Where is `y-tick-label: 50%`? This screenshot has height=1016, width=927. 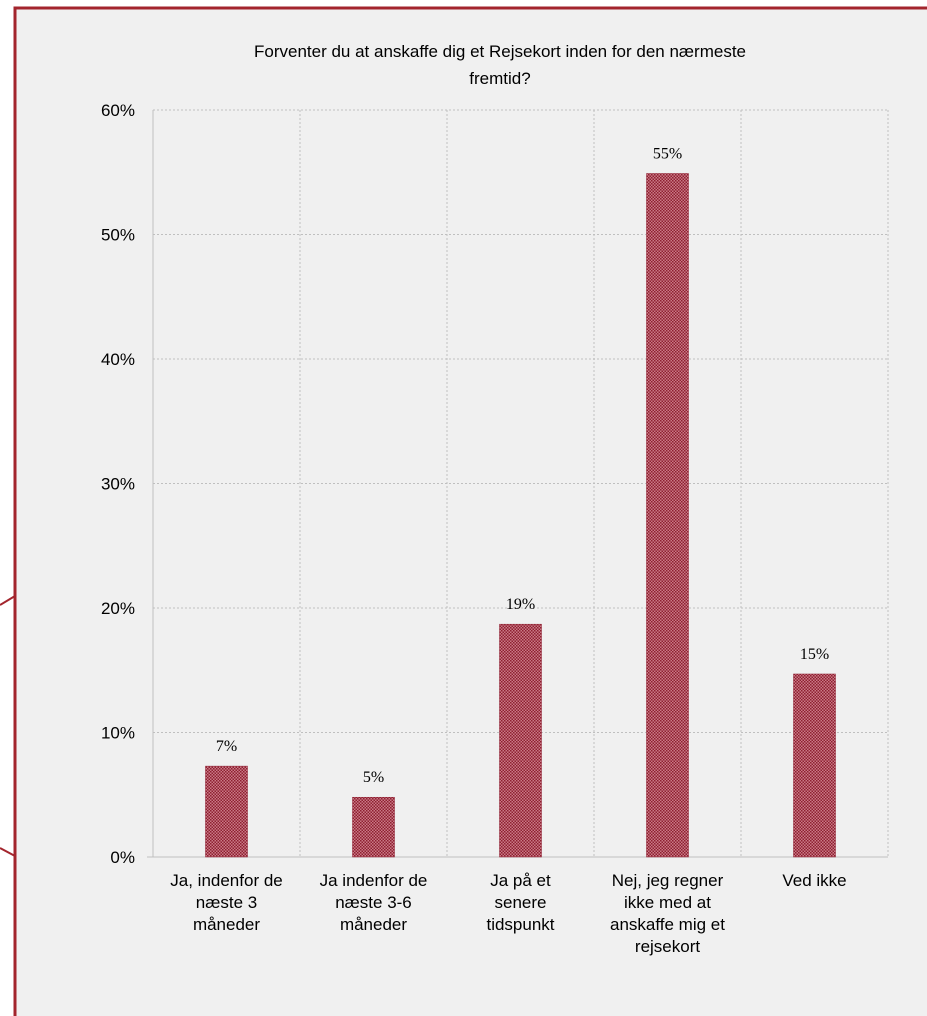 y-tick-label: 50% is located at coordinates (118, 235).